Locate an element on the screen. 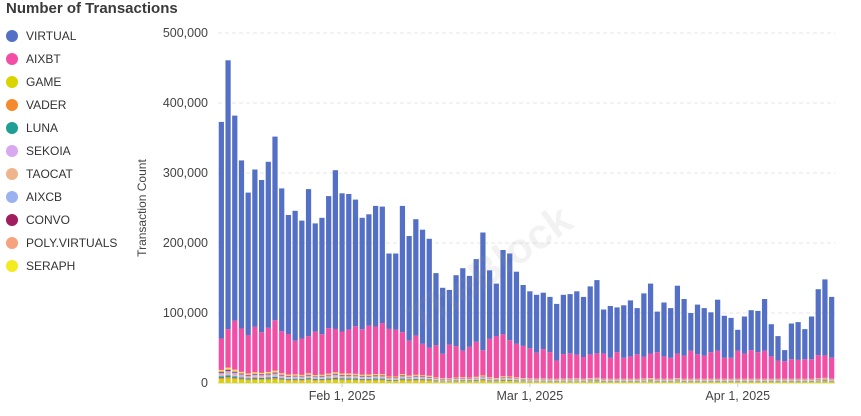 This screenshot has height=416, width=861. legend-item-taocat: TAOCAT is located at coordinates (61, 173).